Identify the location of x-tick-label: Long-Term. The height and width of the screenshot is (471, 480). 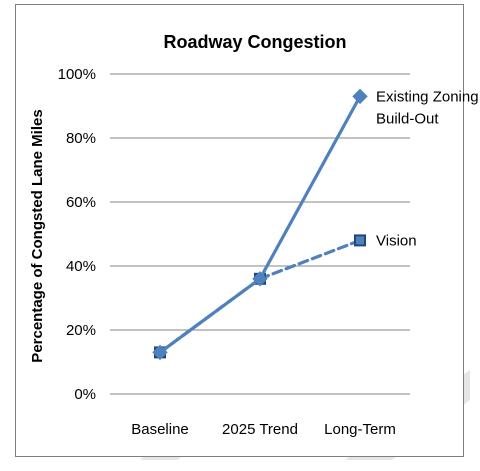
(360, 429).